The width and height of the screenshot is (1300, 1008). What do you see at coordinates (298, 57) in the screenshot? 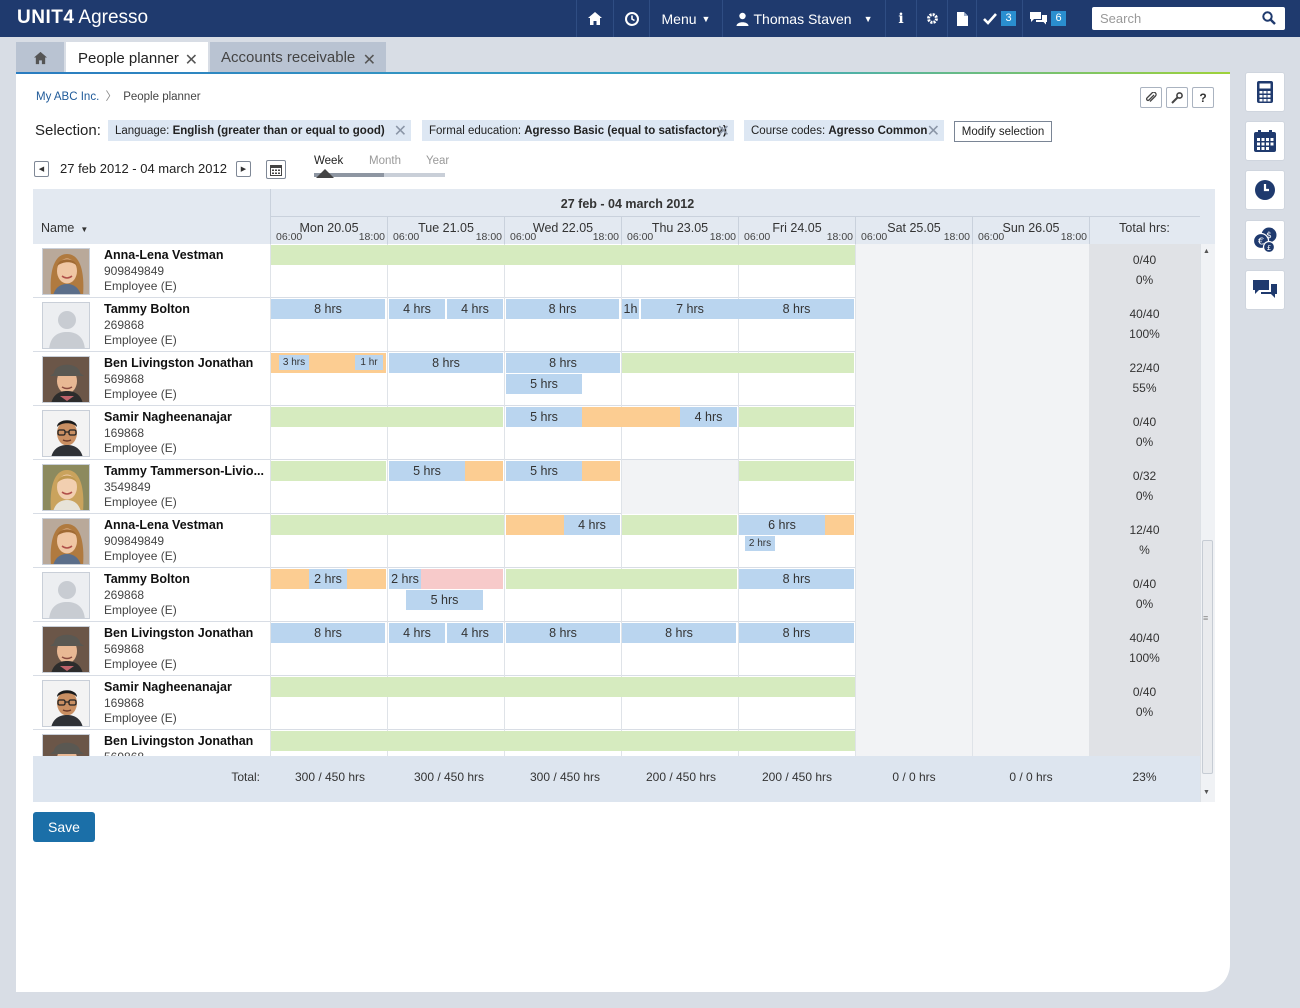
I see `tab-accounts-receivable: Accounts receivable ✕` at bounding box center [298, 57].